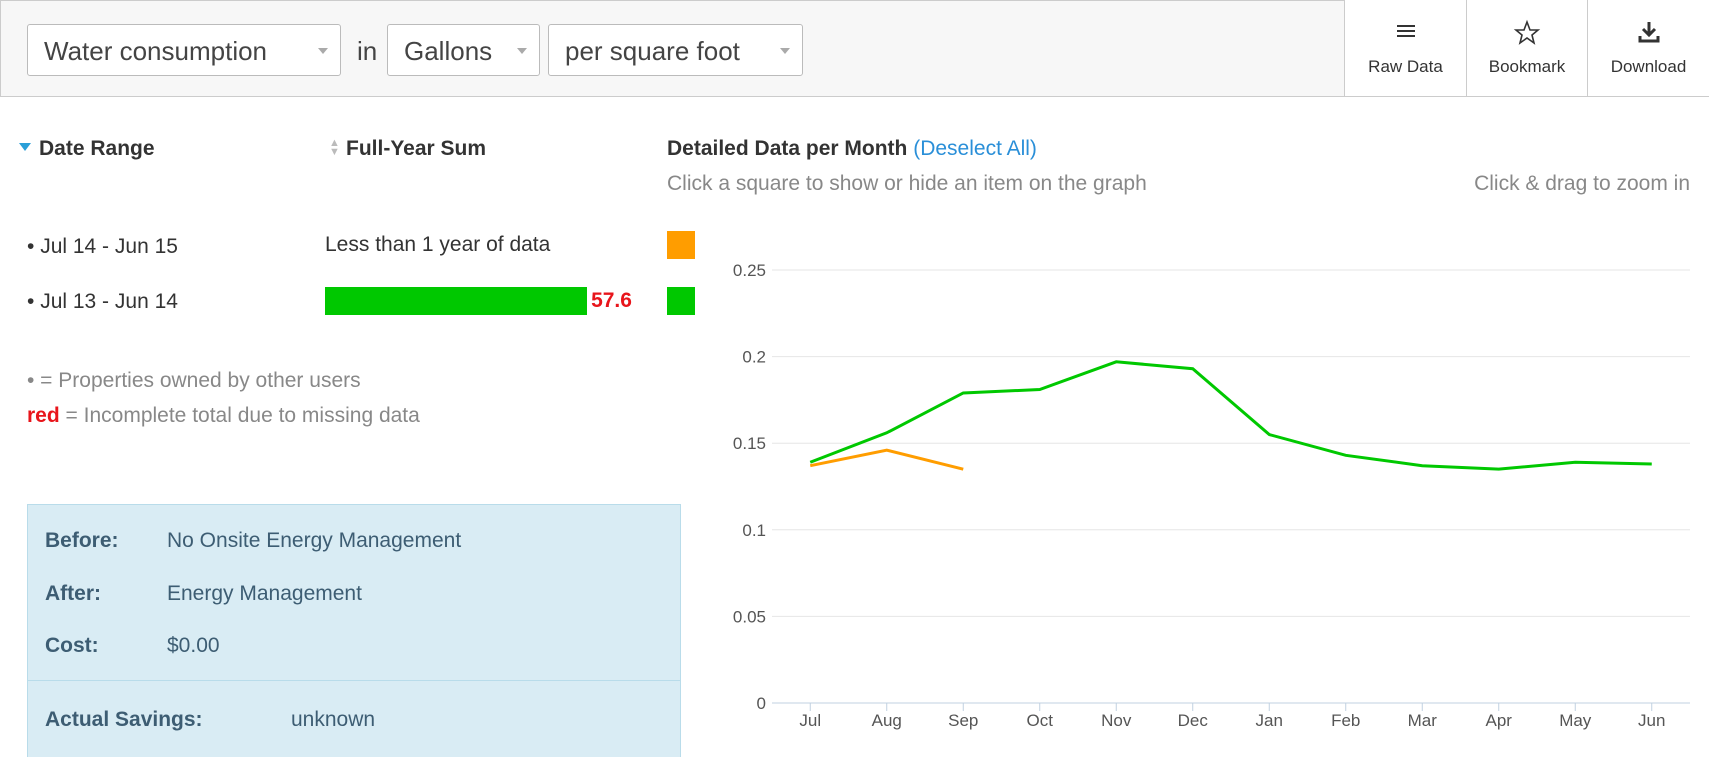 The image size is (1709, 757). Describe the element at coordinates (334, 147) in the screenshot. I see `sort-icon: ▲ ▼` at that location.